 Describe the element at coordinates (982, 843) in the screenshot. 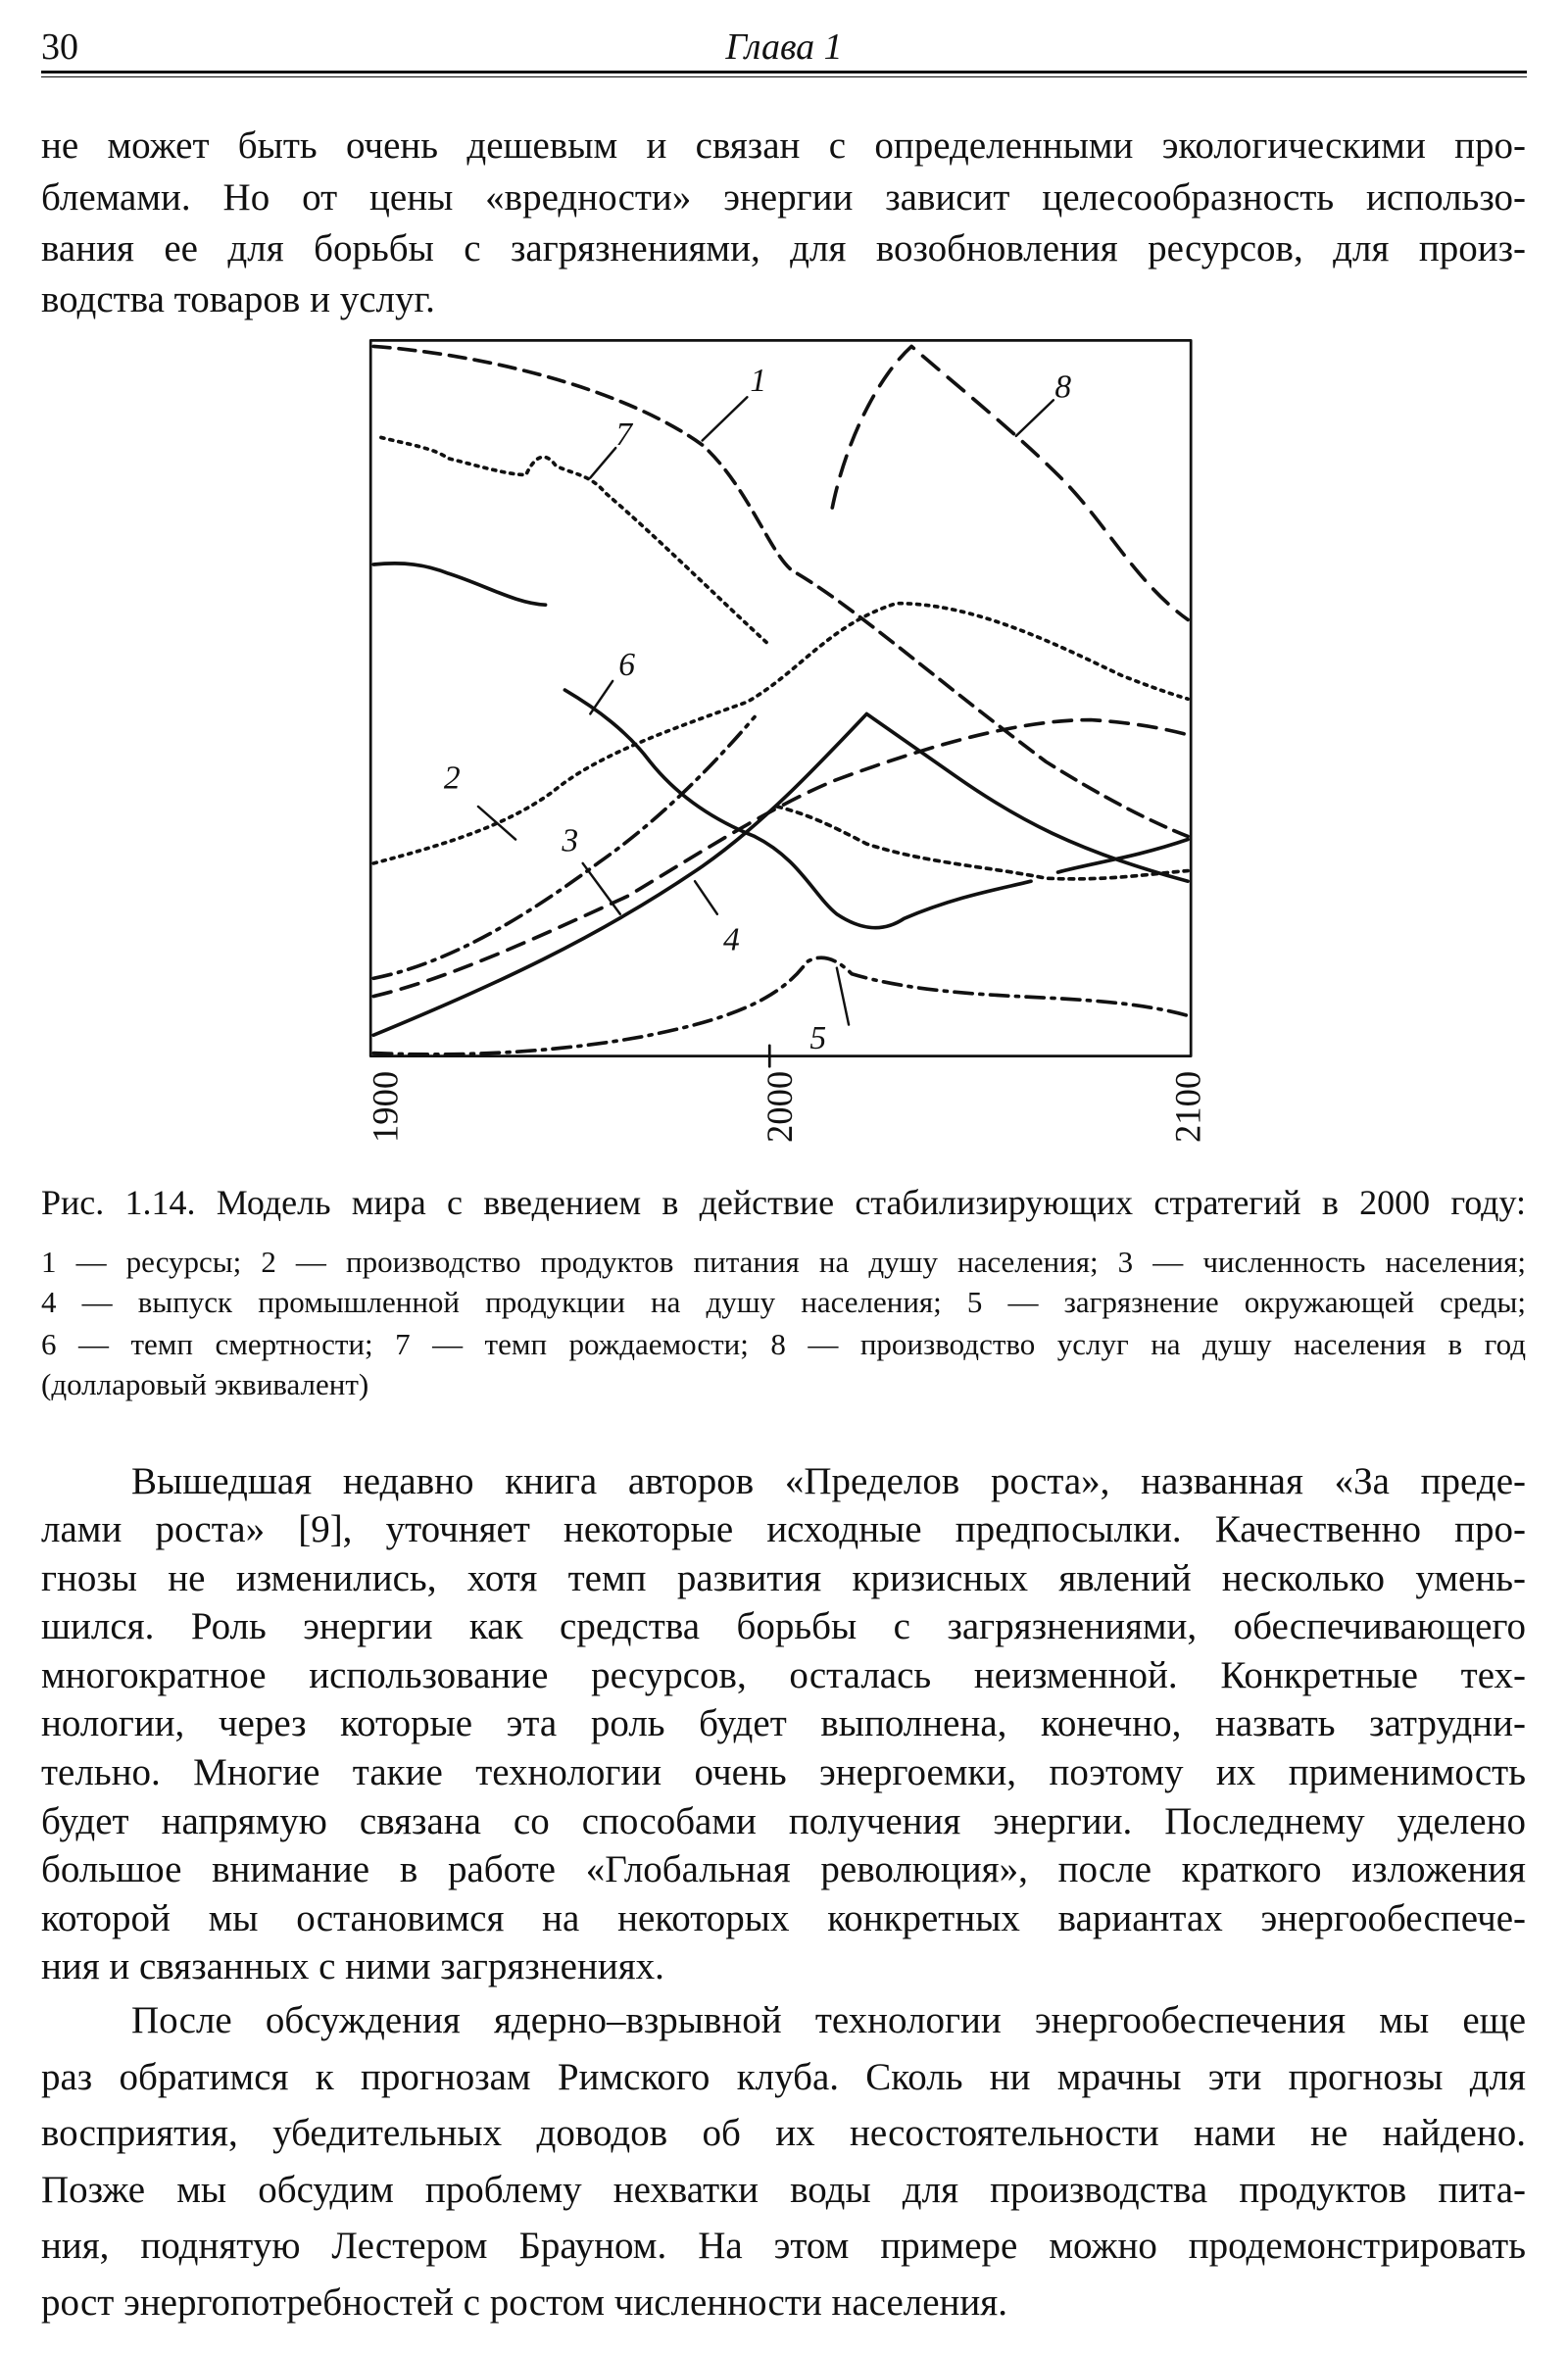

I see `curve-dotted` at that location.